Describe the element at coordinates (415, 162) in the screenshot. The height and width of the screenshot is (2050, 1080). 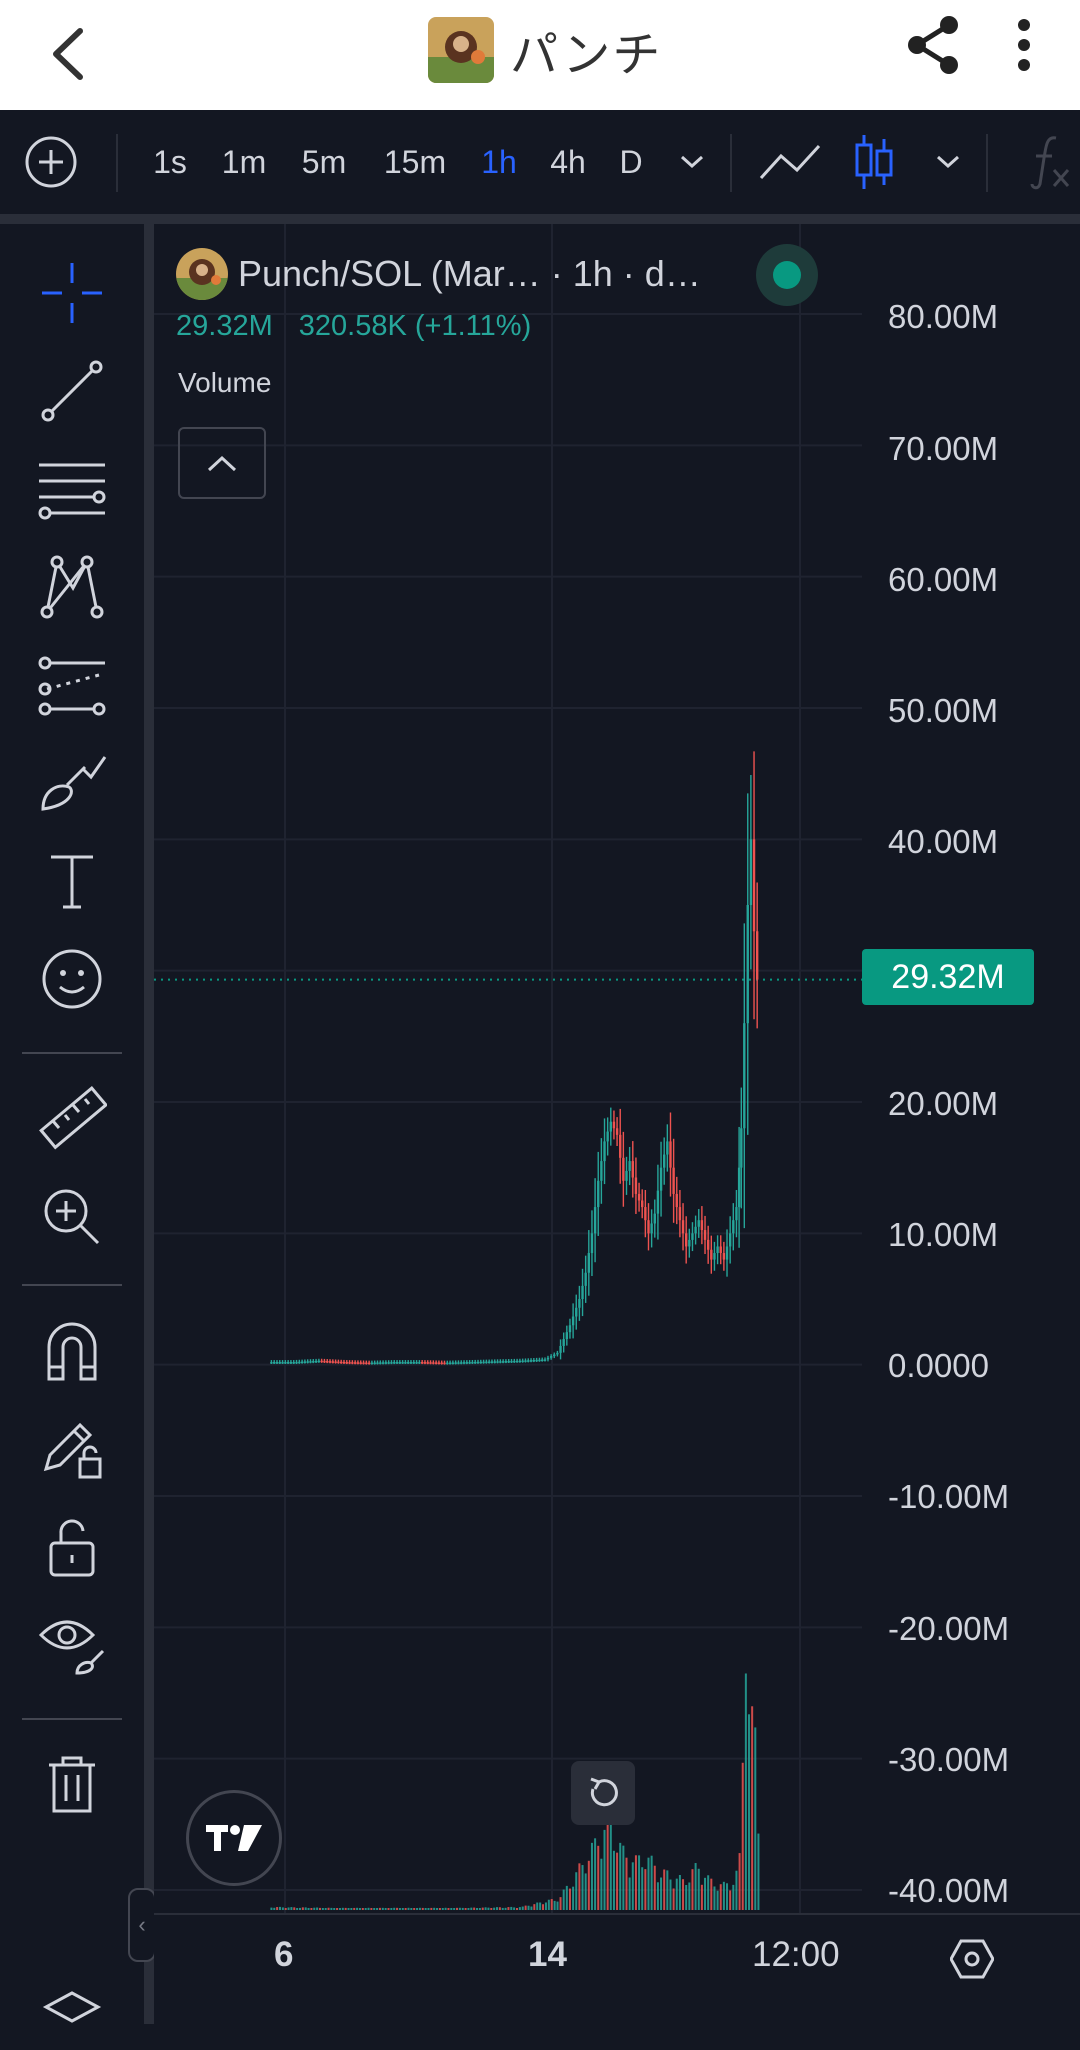
I see `tab-timeframe-15m: 15m` at that location.